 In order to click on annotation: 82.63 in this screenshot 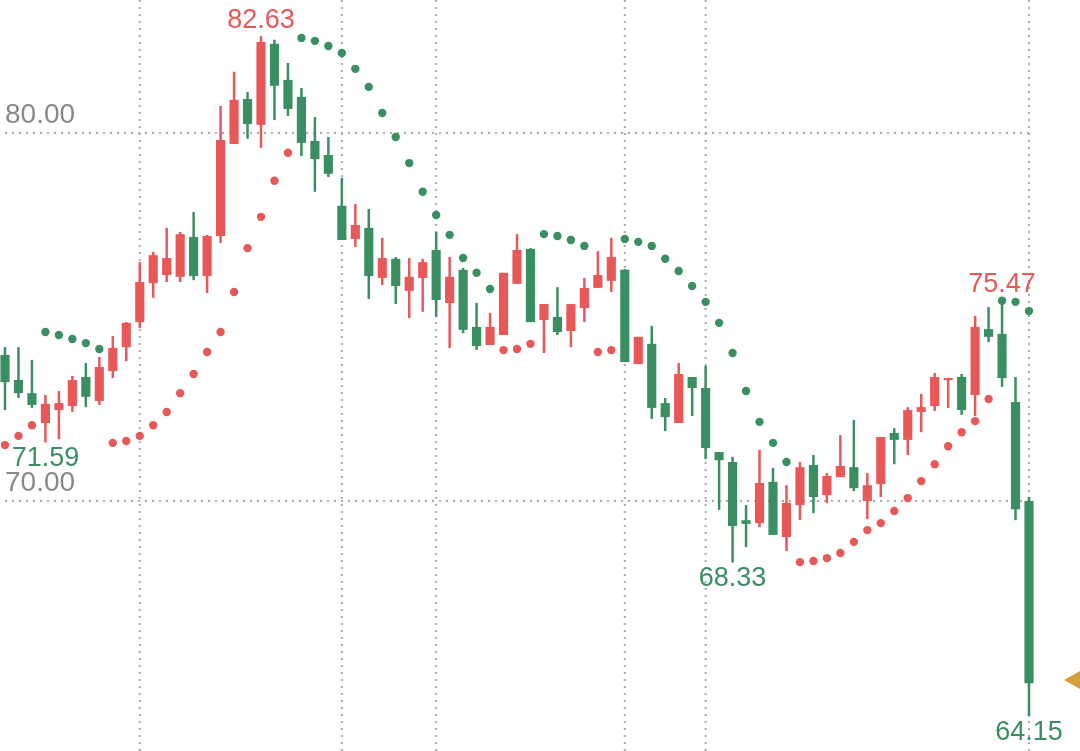, I will do `click(261, 19)`.